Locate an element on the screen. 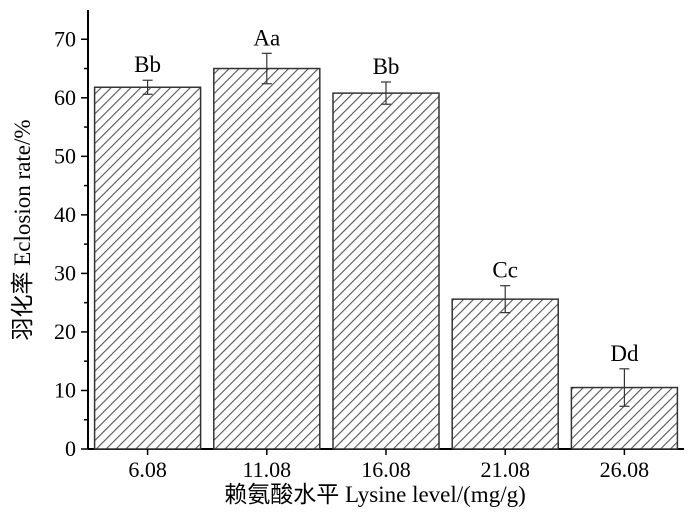 The image size is (700, 513). x-tick-label: 21.08 is located at coordinates (505, 469).